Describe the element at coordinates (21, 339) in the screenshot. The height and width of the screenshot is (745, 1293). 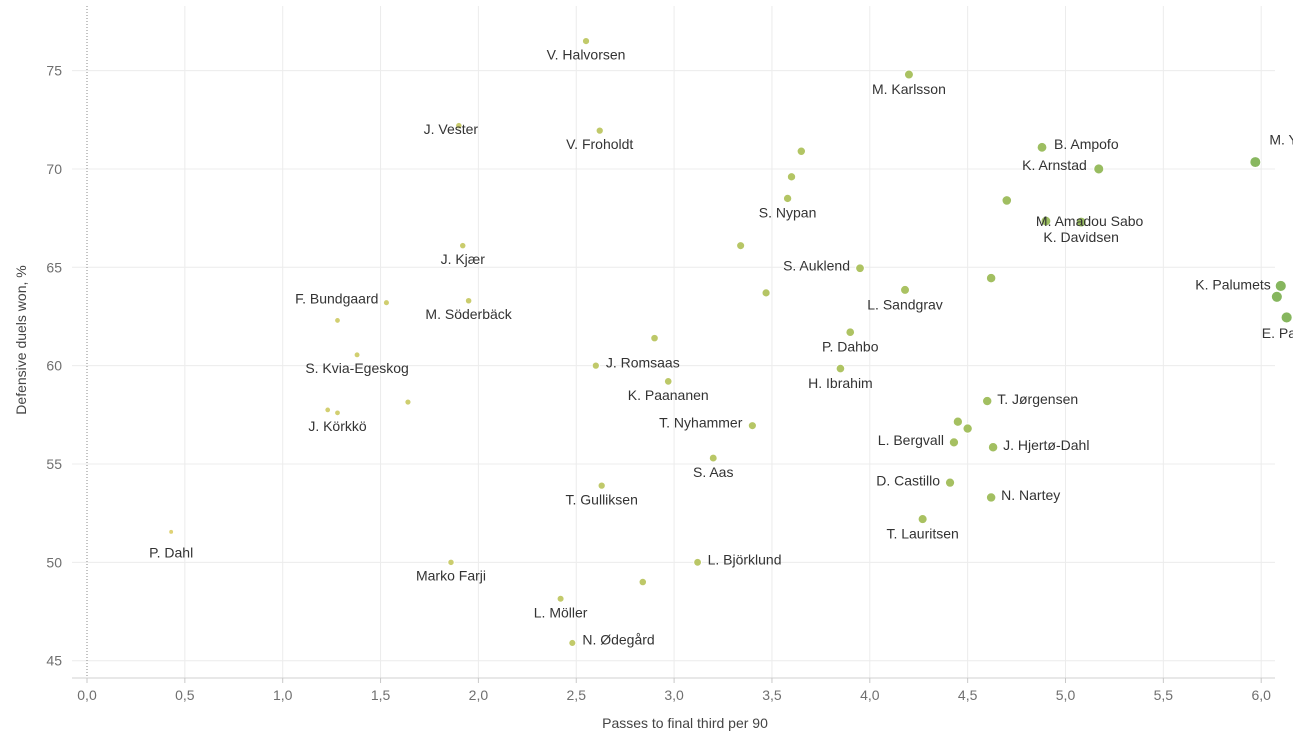
I see `y-axis-title: Defensive duels won, %` at that location.